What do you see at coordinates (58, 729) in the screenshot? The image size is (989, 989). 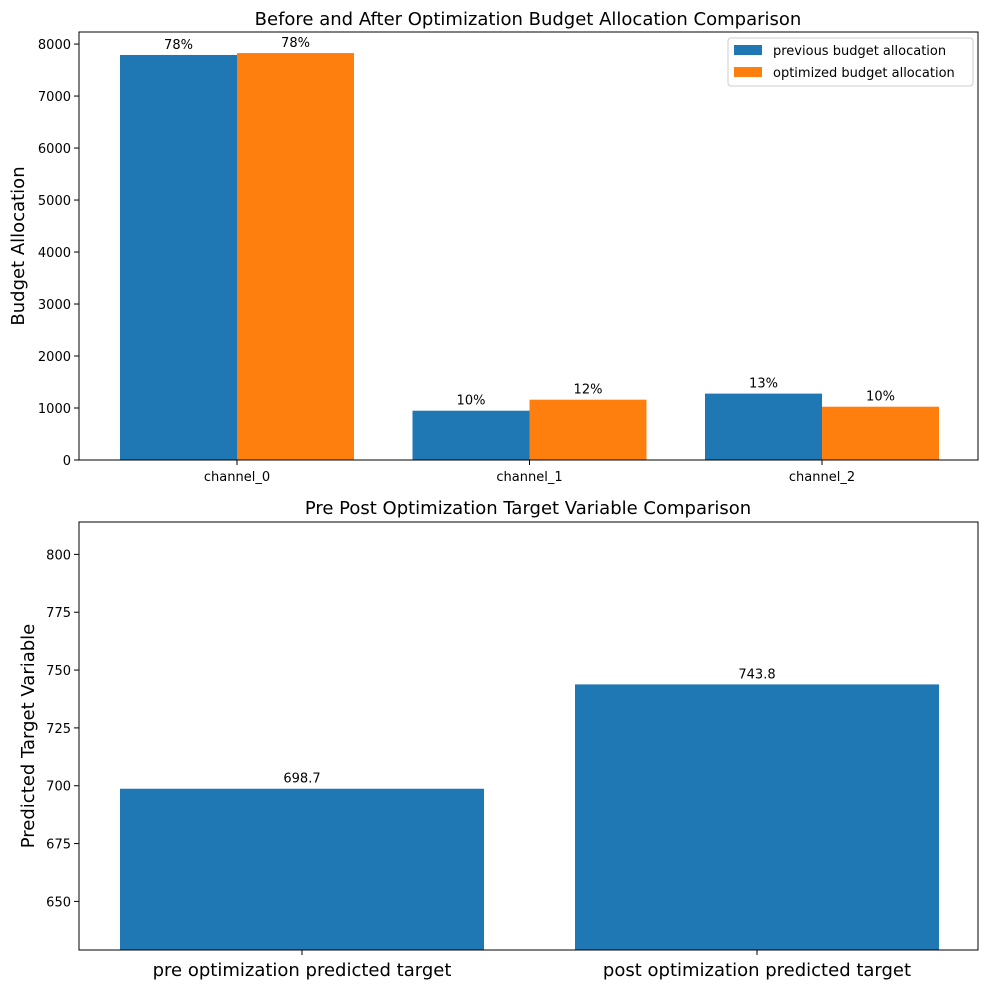 I see `y-tick-label: 725` at bounding box center [58, 729].